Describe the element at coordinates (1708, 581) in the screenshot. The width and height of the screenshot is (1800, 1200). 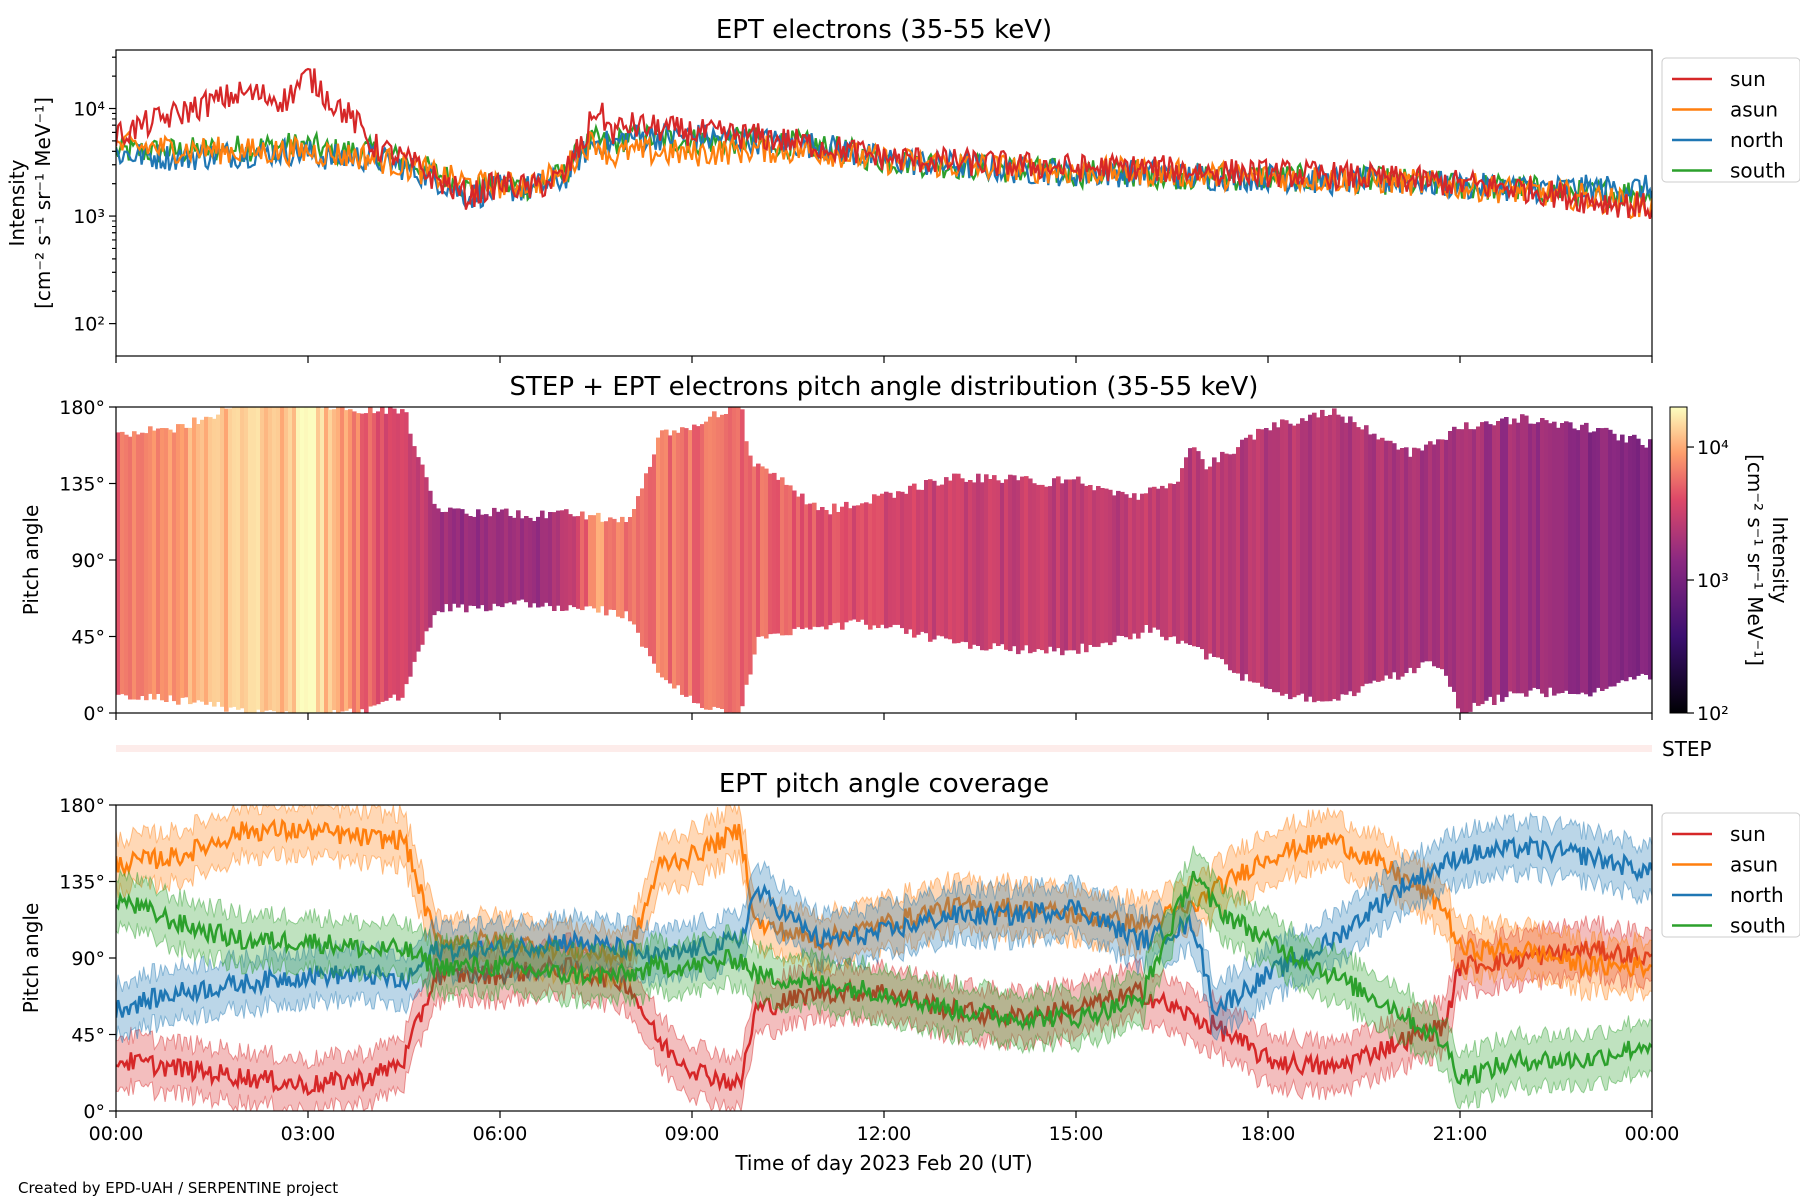
I see `colorbar-ticks: 10² 10³ 10⁴` at that location.